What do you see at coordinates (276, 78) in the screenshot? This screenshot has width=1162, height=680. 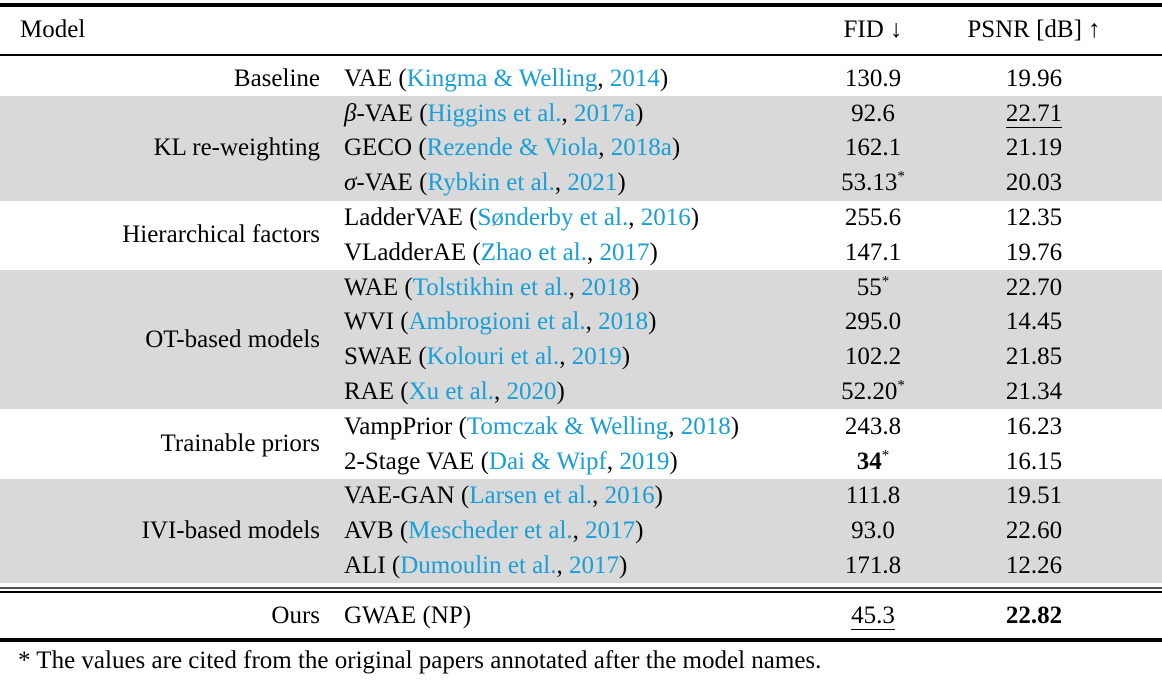 I see `group-label: Baseline` at bounding box center [276, 78].